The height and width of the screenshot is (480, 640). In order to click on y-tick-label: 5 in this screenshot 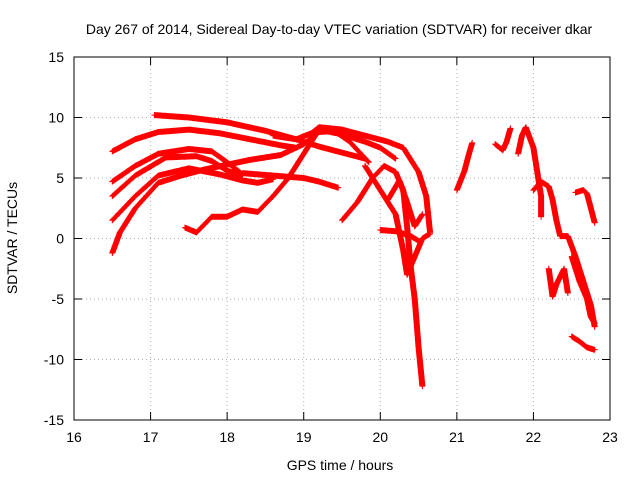, I will do `click(60, 178)`.